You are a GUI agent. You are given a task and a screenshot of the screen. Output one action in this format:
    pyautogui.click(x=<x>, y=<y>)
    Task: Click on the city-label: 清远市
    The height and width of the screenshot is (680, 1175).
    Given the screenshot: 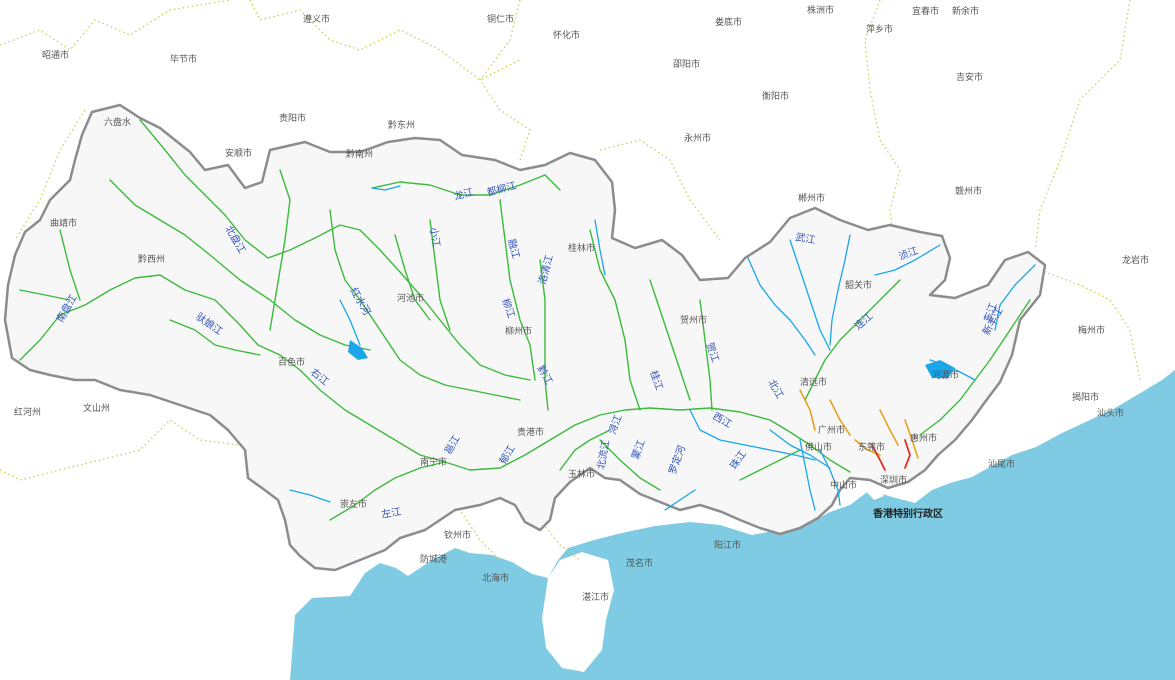 What is the action you would take?
    pyautogui.click(x=813, y=382)
    